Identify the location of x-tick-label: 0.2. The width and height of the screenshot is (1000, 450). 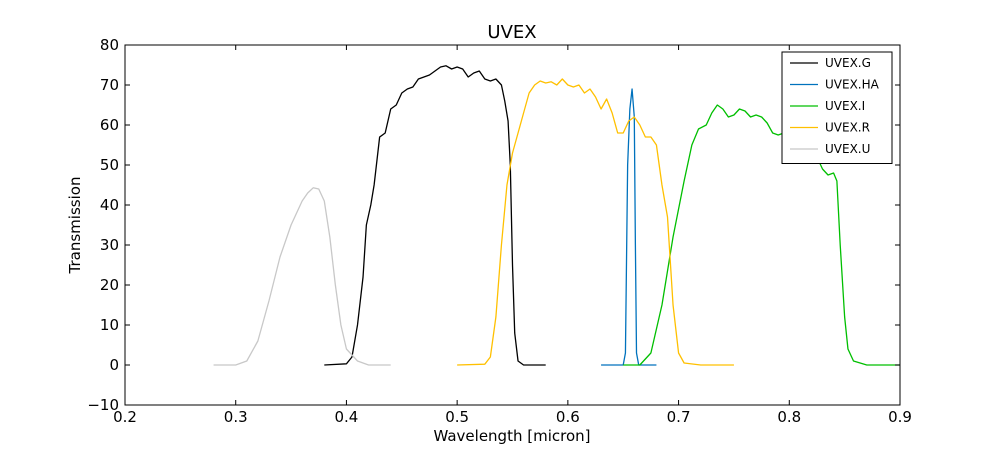
(125, 417).